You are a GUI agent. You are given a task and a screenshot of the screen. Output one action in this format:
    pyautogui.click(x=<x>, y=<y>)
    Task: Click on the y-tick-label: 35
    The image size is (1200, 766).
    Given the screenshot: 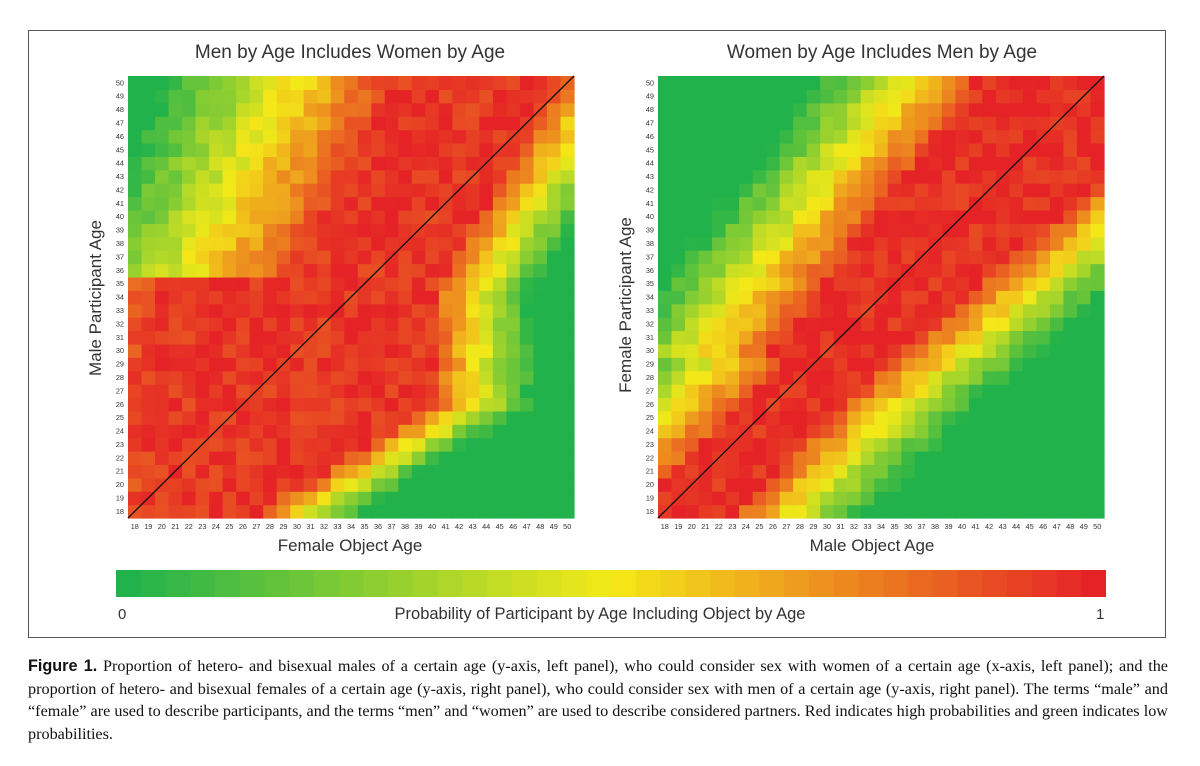 What is the action you would take?
    pyautogui.click(x=650, y=283)
    